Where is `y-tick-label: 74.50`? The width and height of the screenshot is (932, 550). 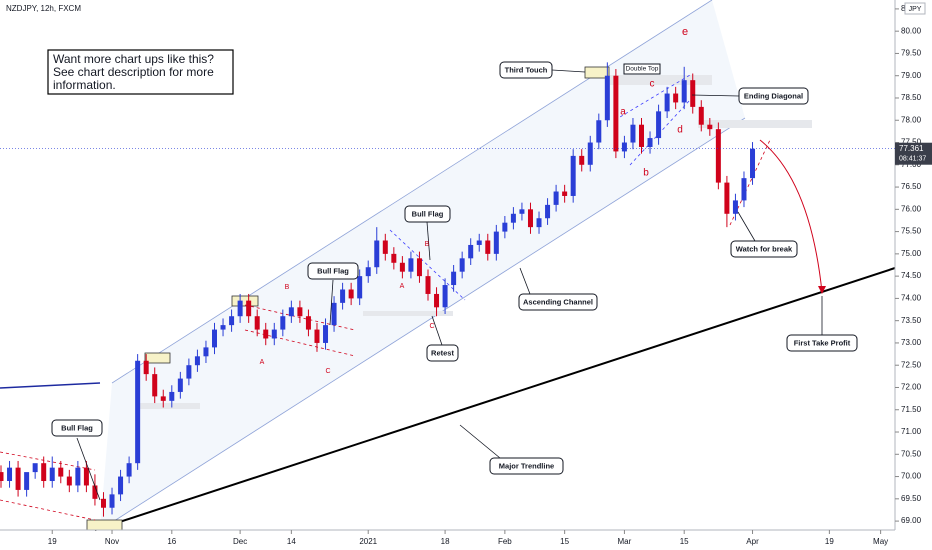
y-tick-label: 74.50 is located at coordinates (911, 275).